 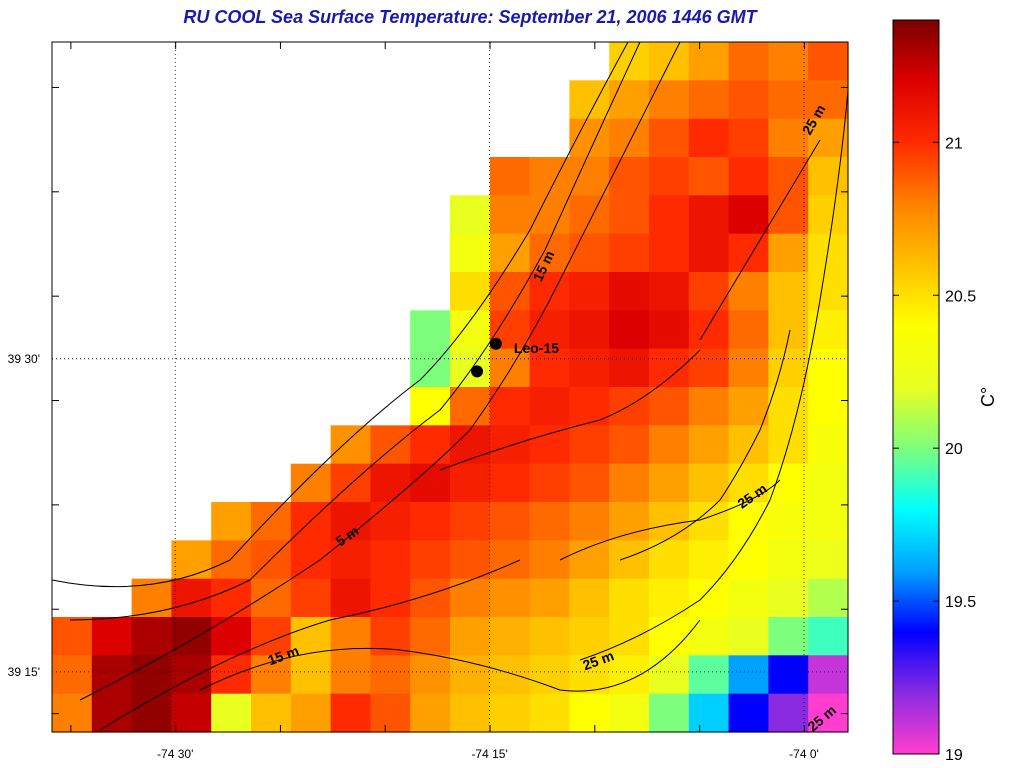 What do you see at coordinates (960, 602) in the screenshot?
I see `colorbar-tick-label: 19.5` at bounding box center [960, 602].